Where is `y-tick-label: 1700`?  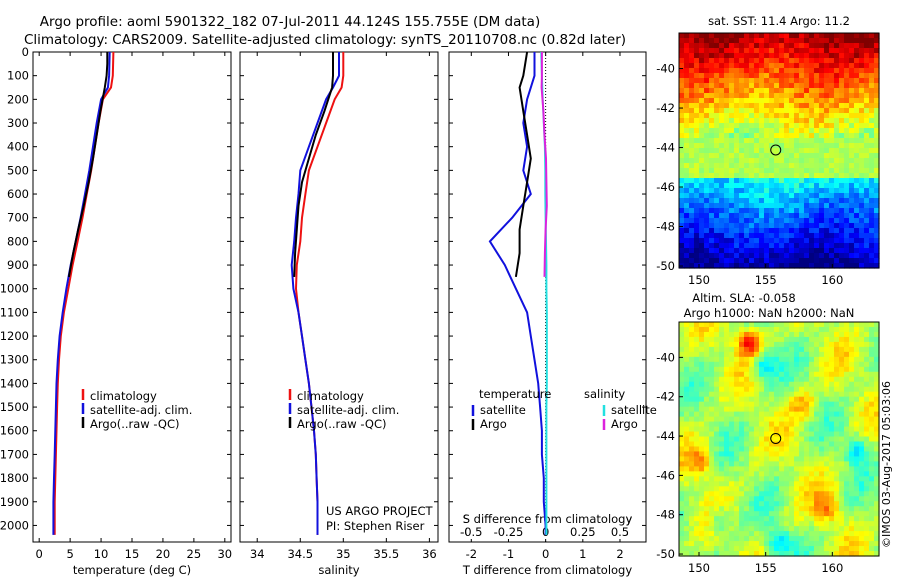 y-tick-label: 1700 is located at coordinates (14, 454).